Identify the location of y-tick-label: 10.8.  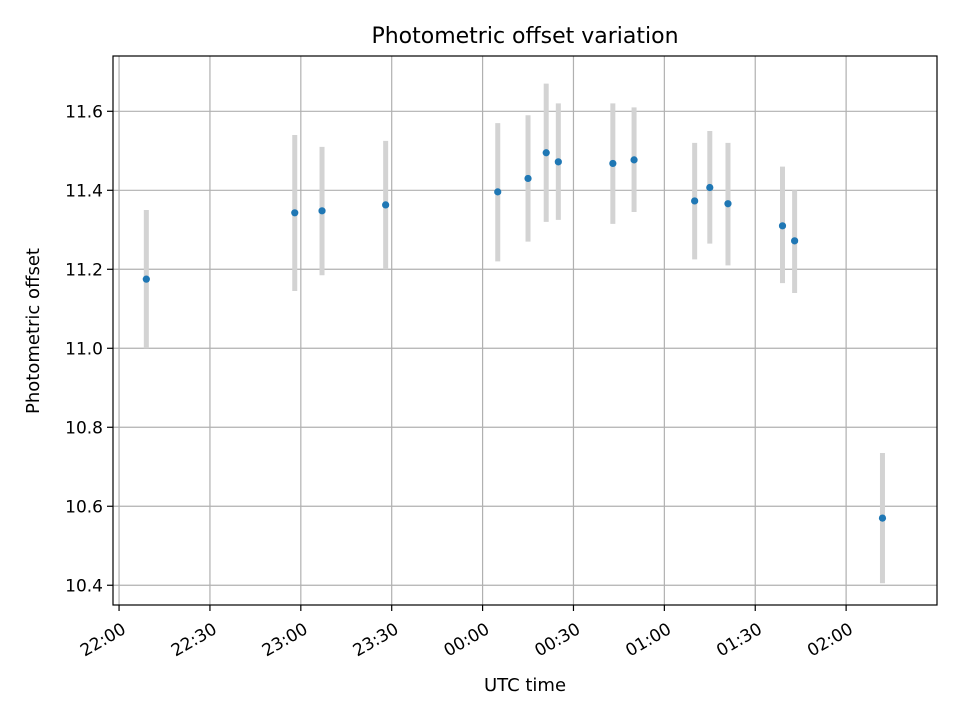
(84, 428).